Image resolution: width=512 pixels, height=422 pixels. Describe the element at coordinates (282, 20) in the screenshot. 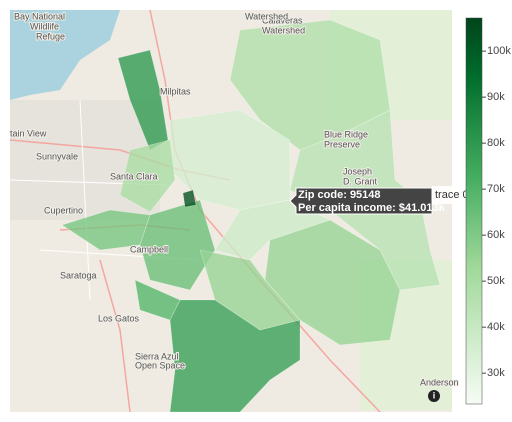

I see `place-label: Calaveras` at that location.